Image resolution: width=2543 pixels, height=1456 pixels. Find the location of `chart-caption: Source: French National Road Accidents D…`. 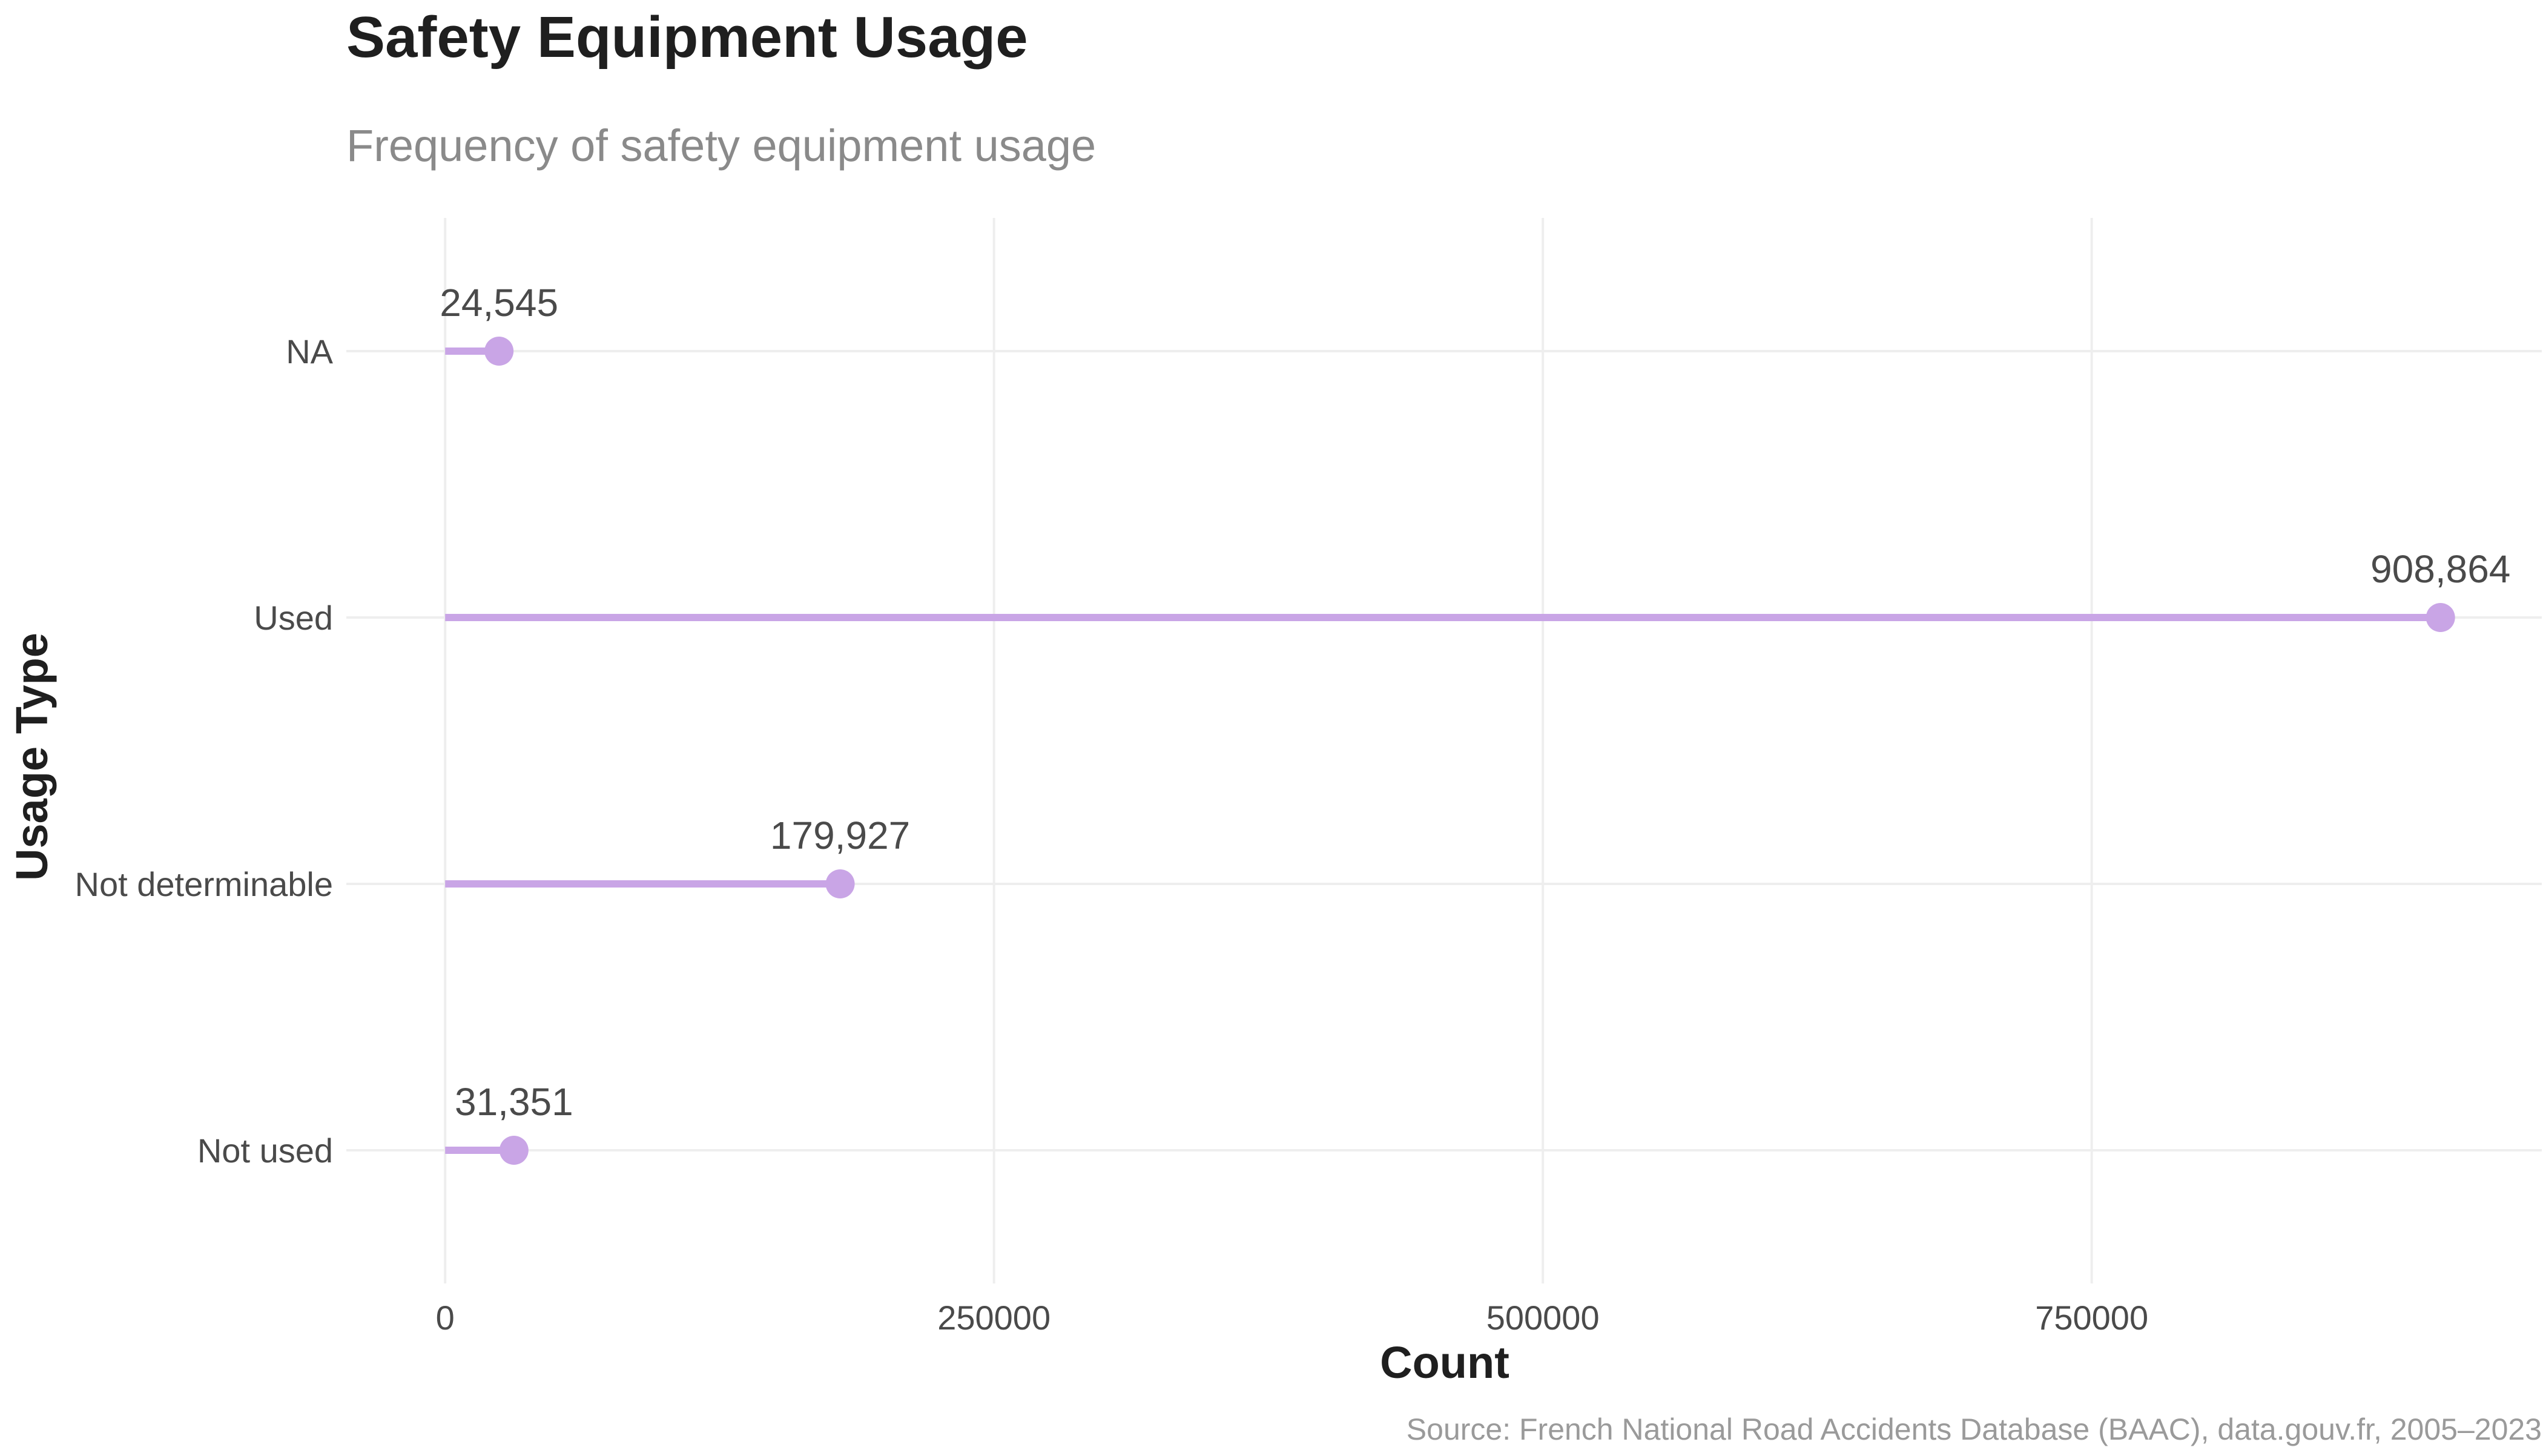

chart-caption: Source: French National Road Accidents D… is located at coordinates (1975, 1429).